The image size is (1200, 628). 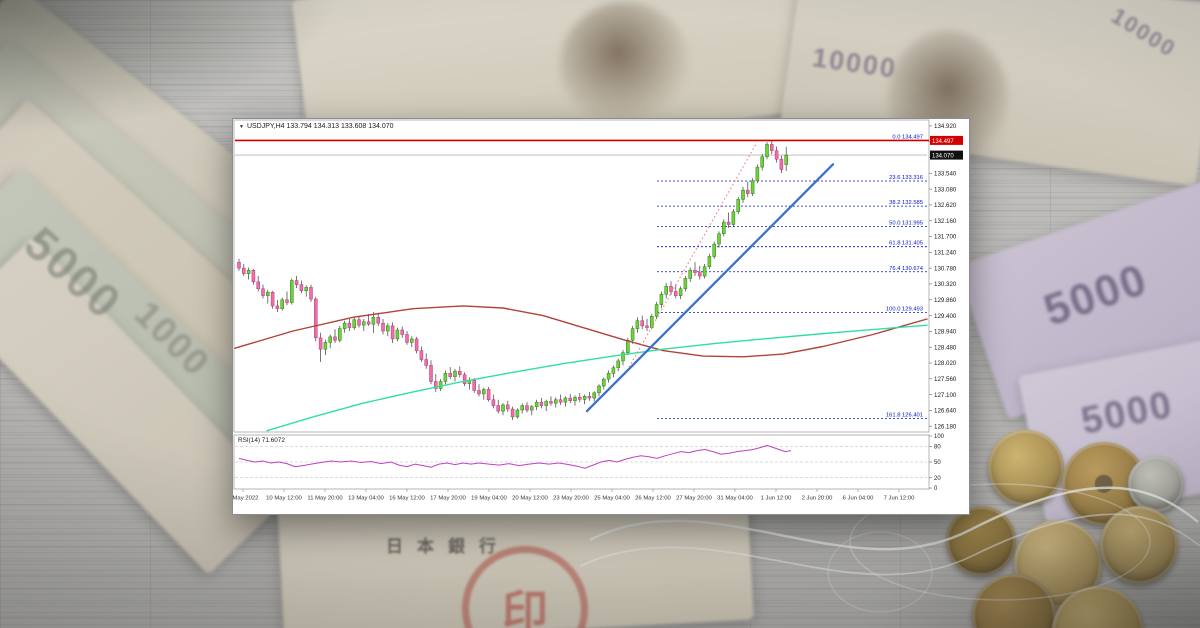 I want to click on ask-price-tag-text: 134.497, so click(x=943, y=142).